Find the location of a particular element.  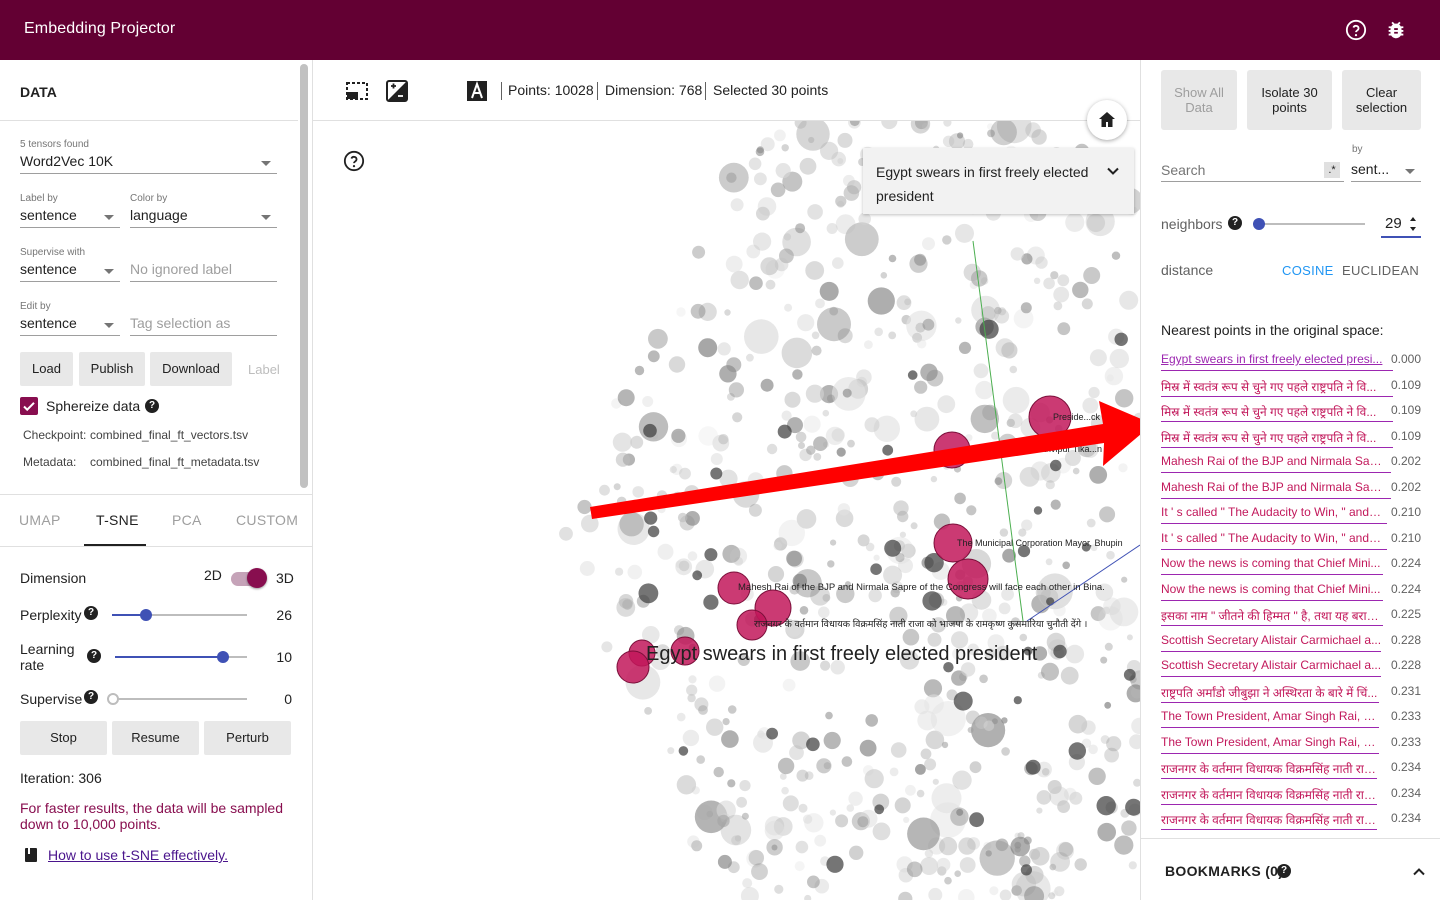

tensor-select: Word2Vec 10K is located at coordinates (148, 162).